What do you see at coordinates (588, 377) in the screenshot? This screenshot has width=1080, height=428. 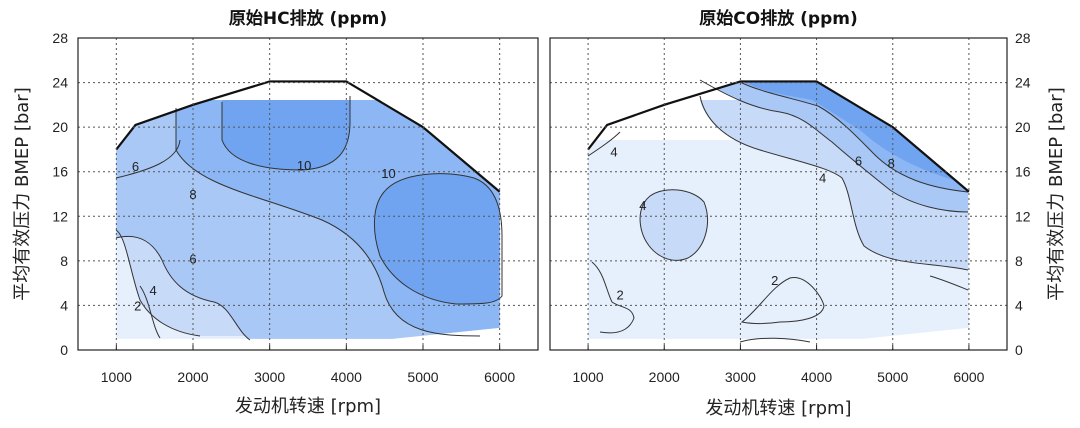 I see `co-x-tick-label: 1000` at bounding box center [588, 377].